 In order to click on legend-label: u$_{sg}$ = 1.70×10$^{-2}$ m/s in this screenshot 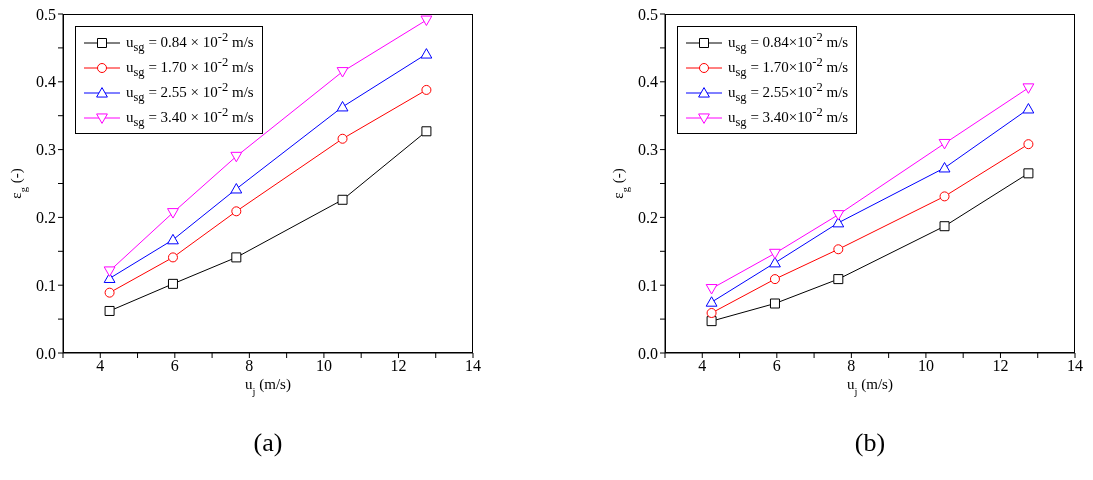, I will do `click(788, 67)`.